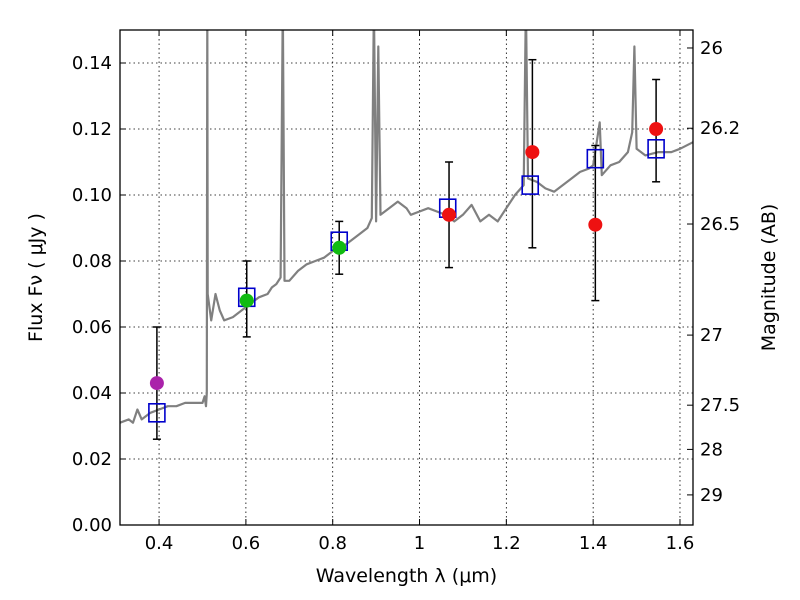  What do you see at coordinates (92, 327) in the screenshot?
I see `y-tick-label: 0.06` at bounding box center [92, 327].